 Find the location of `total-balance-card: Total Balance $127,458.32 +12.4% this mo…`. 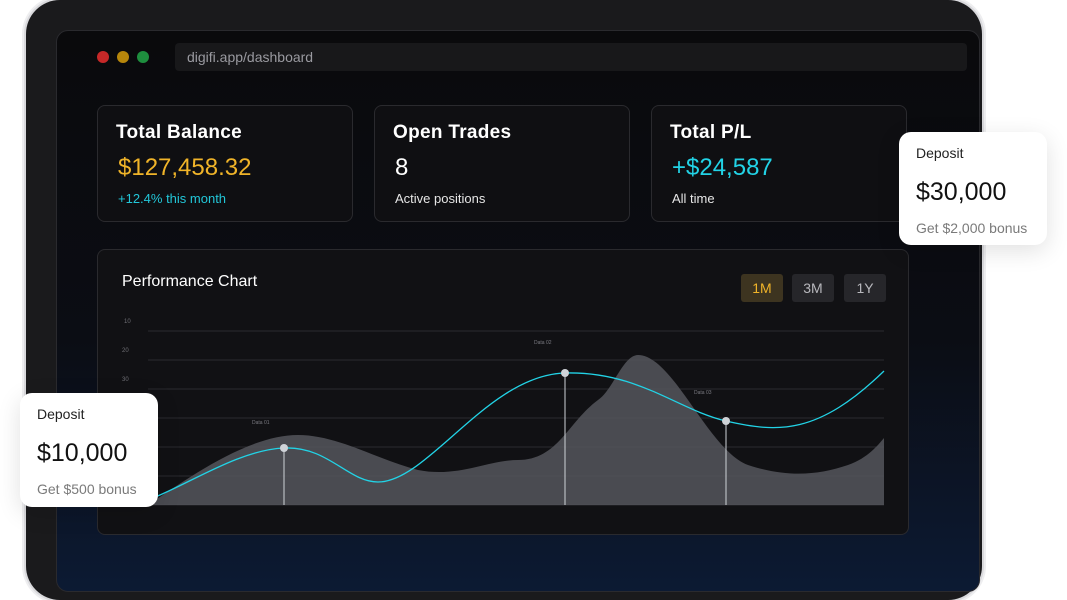

total-balance-card: Total Balance $127,458.32 +12.4% this mo… is located at coordinates (225, 163).